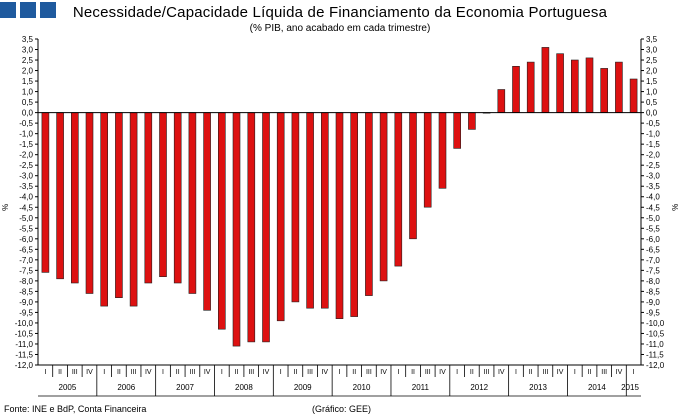 This screenshot has width=680, height=416. I want to click on y-tick-label-left: -11,0, so click(24, 344).